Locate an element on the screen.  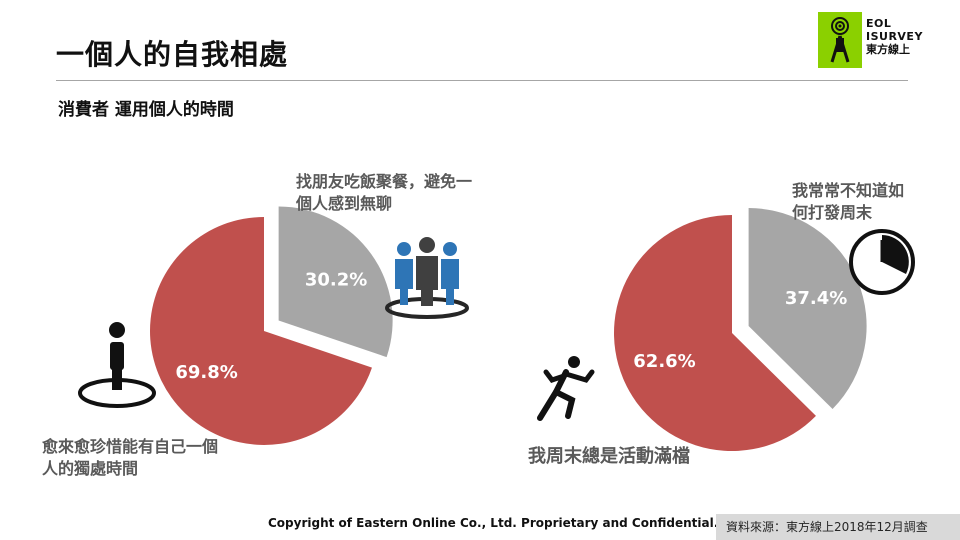
eol-isurvey-logo: EOL ISURVEY 東方線上 is located at coordinates (878, 40).